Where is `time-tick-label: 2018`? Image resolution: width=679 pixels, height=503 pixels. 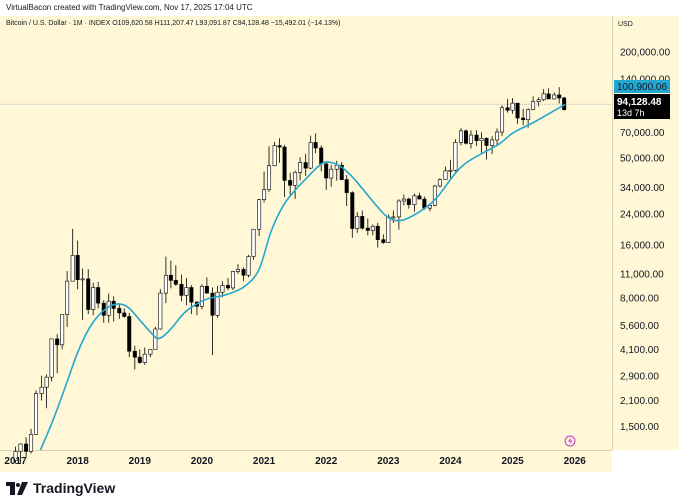
time-tick-label: 2018 is located at coordinates (78, 461).